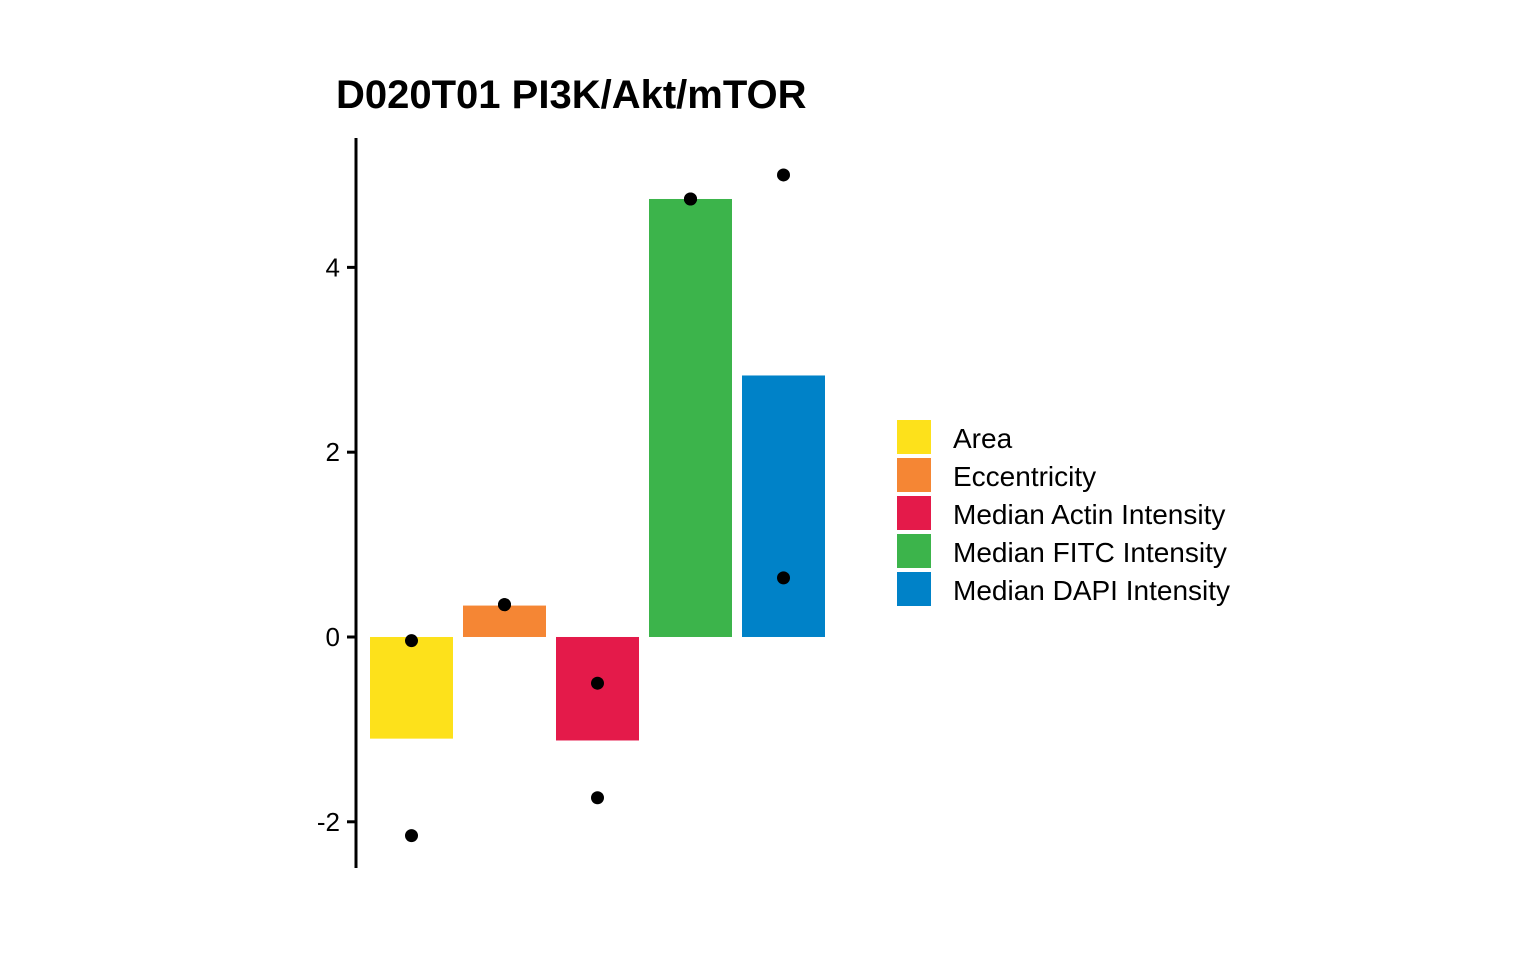 This screenshot has width=1536, height=960. Describe the element at coordinates (1089, 514) in the screenshot. I see `legend-label-median-actin-intensity: Median Actin Intensity` at that location.